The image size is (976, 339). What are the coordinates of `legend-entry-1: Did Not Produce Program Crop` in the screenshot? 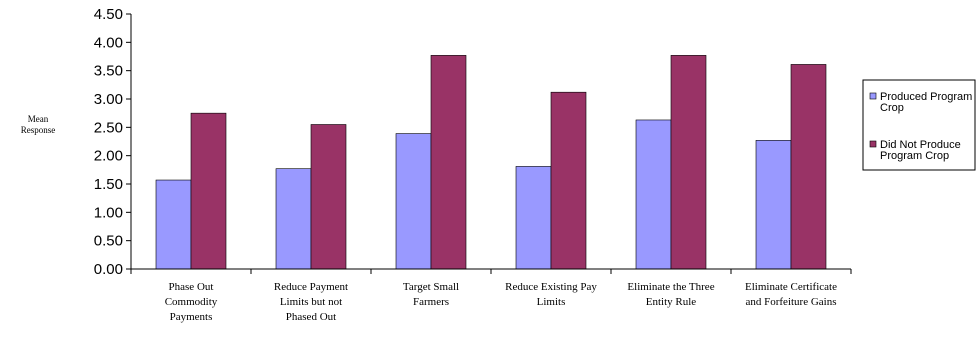 It's located at (920, 150).